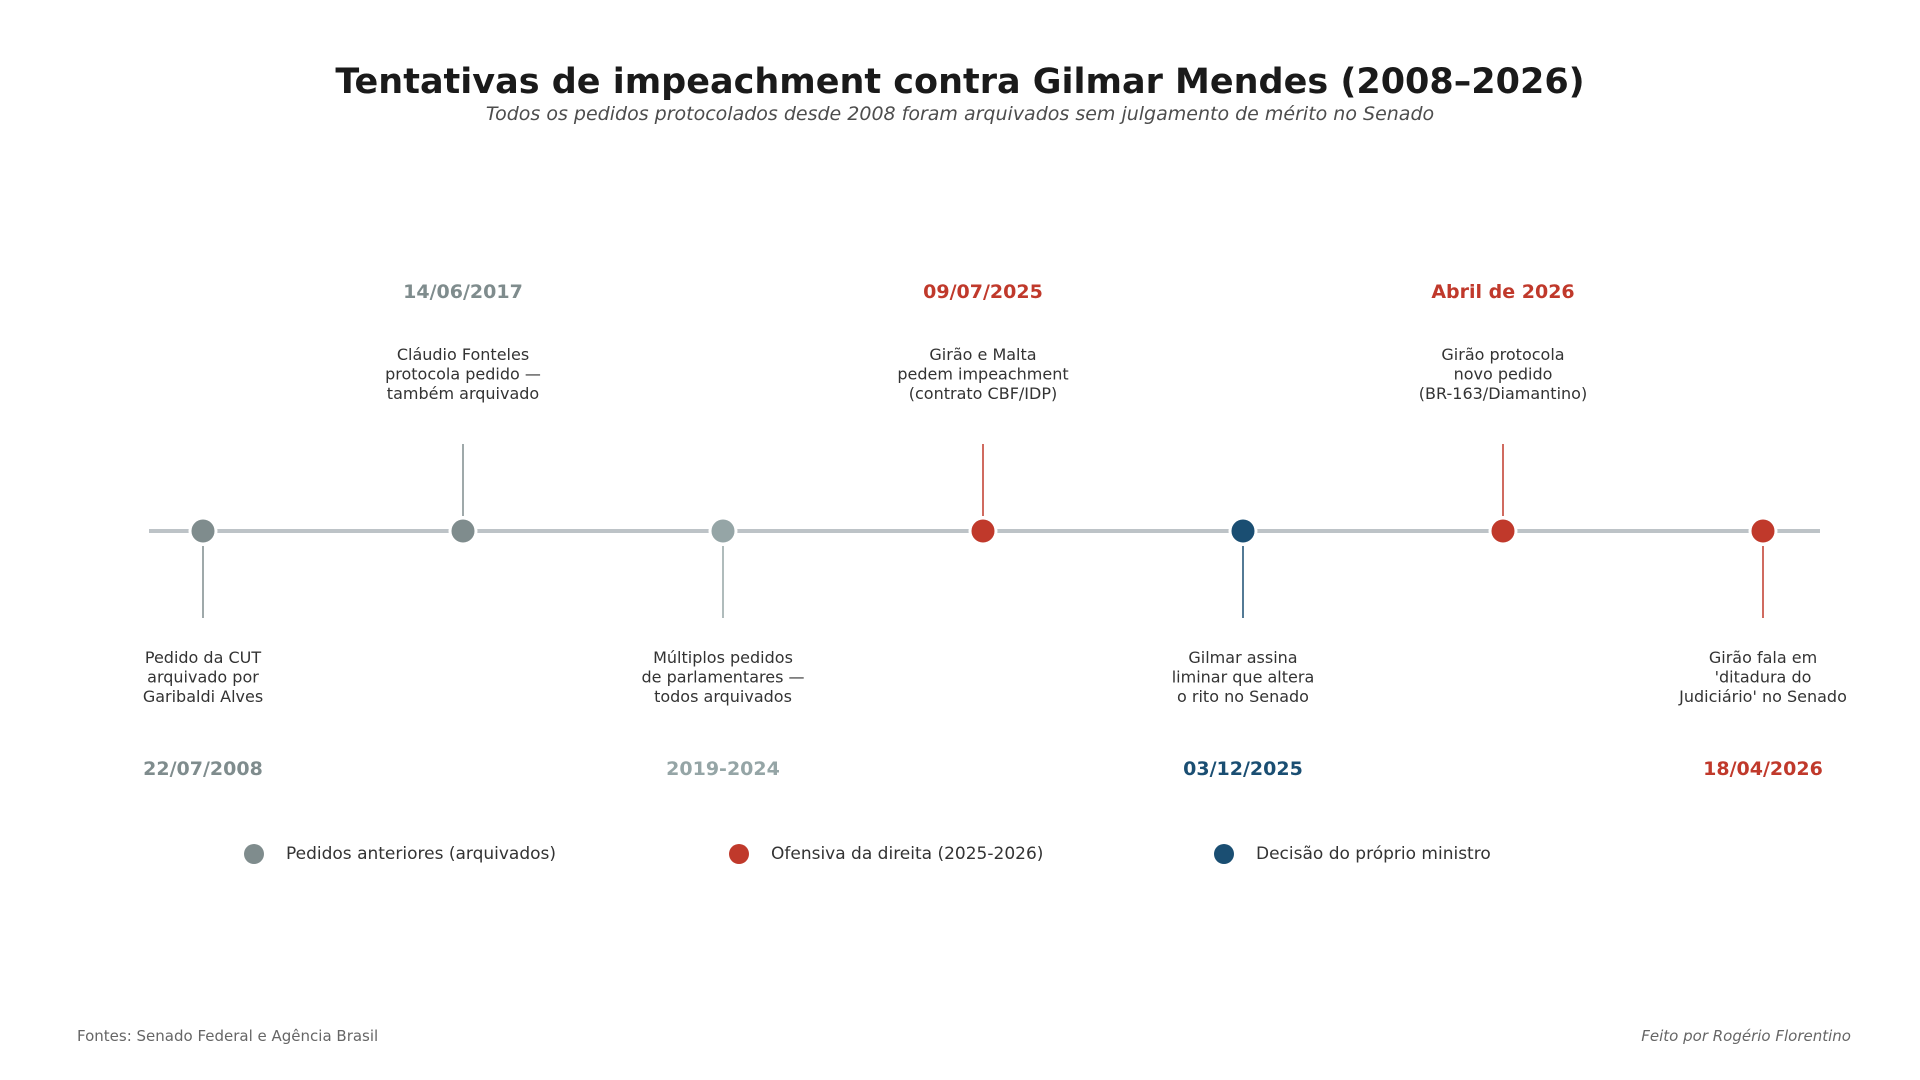  What do you see at coordinates (1373, 854) in the screenshot?
I see `legend-label-minister-decision: Decisão do próprio ministro` at bounding box center [1373, 854].